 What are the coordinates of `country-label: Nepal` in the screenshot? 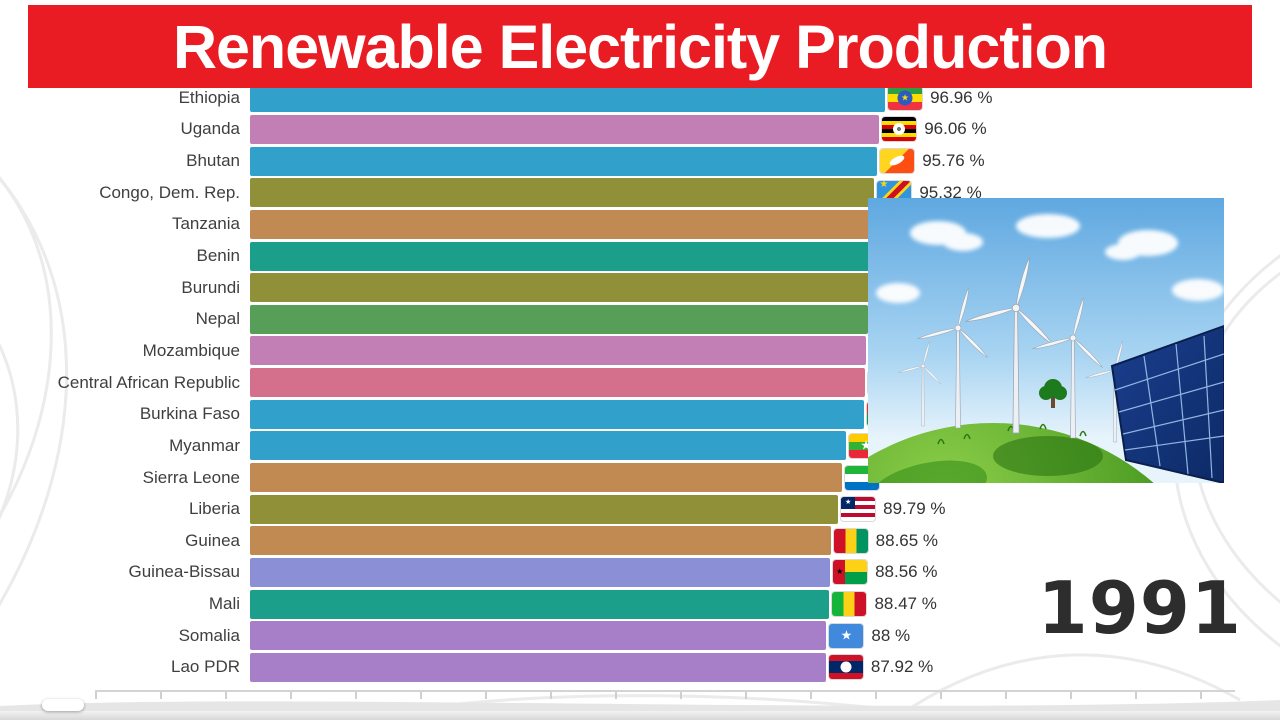 It's located at (217, 319).